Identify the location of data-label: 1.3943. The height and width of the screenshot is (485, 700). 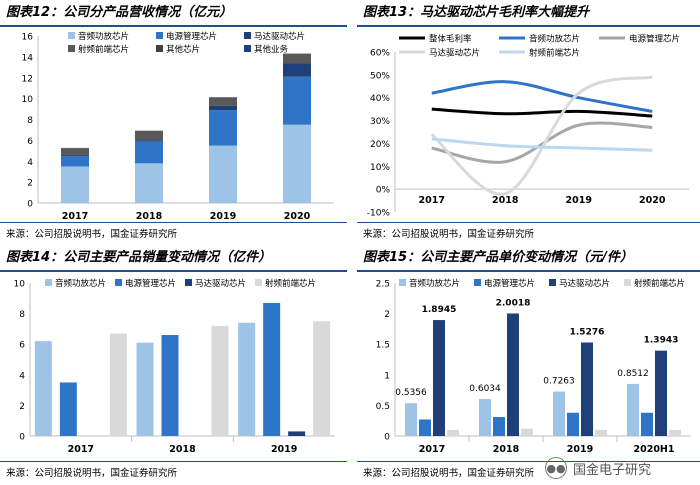
(661, 341).